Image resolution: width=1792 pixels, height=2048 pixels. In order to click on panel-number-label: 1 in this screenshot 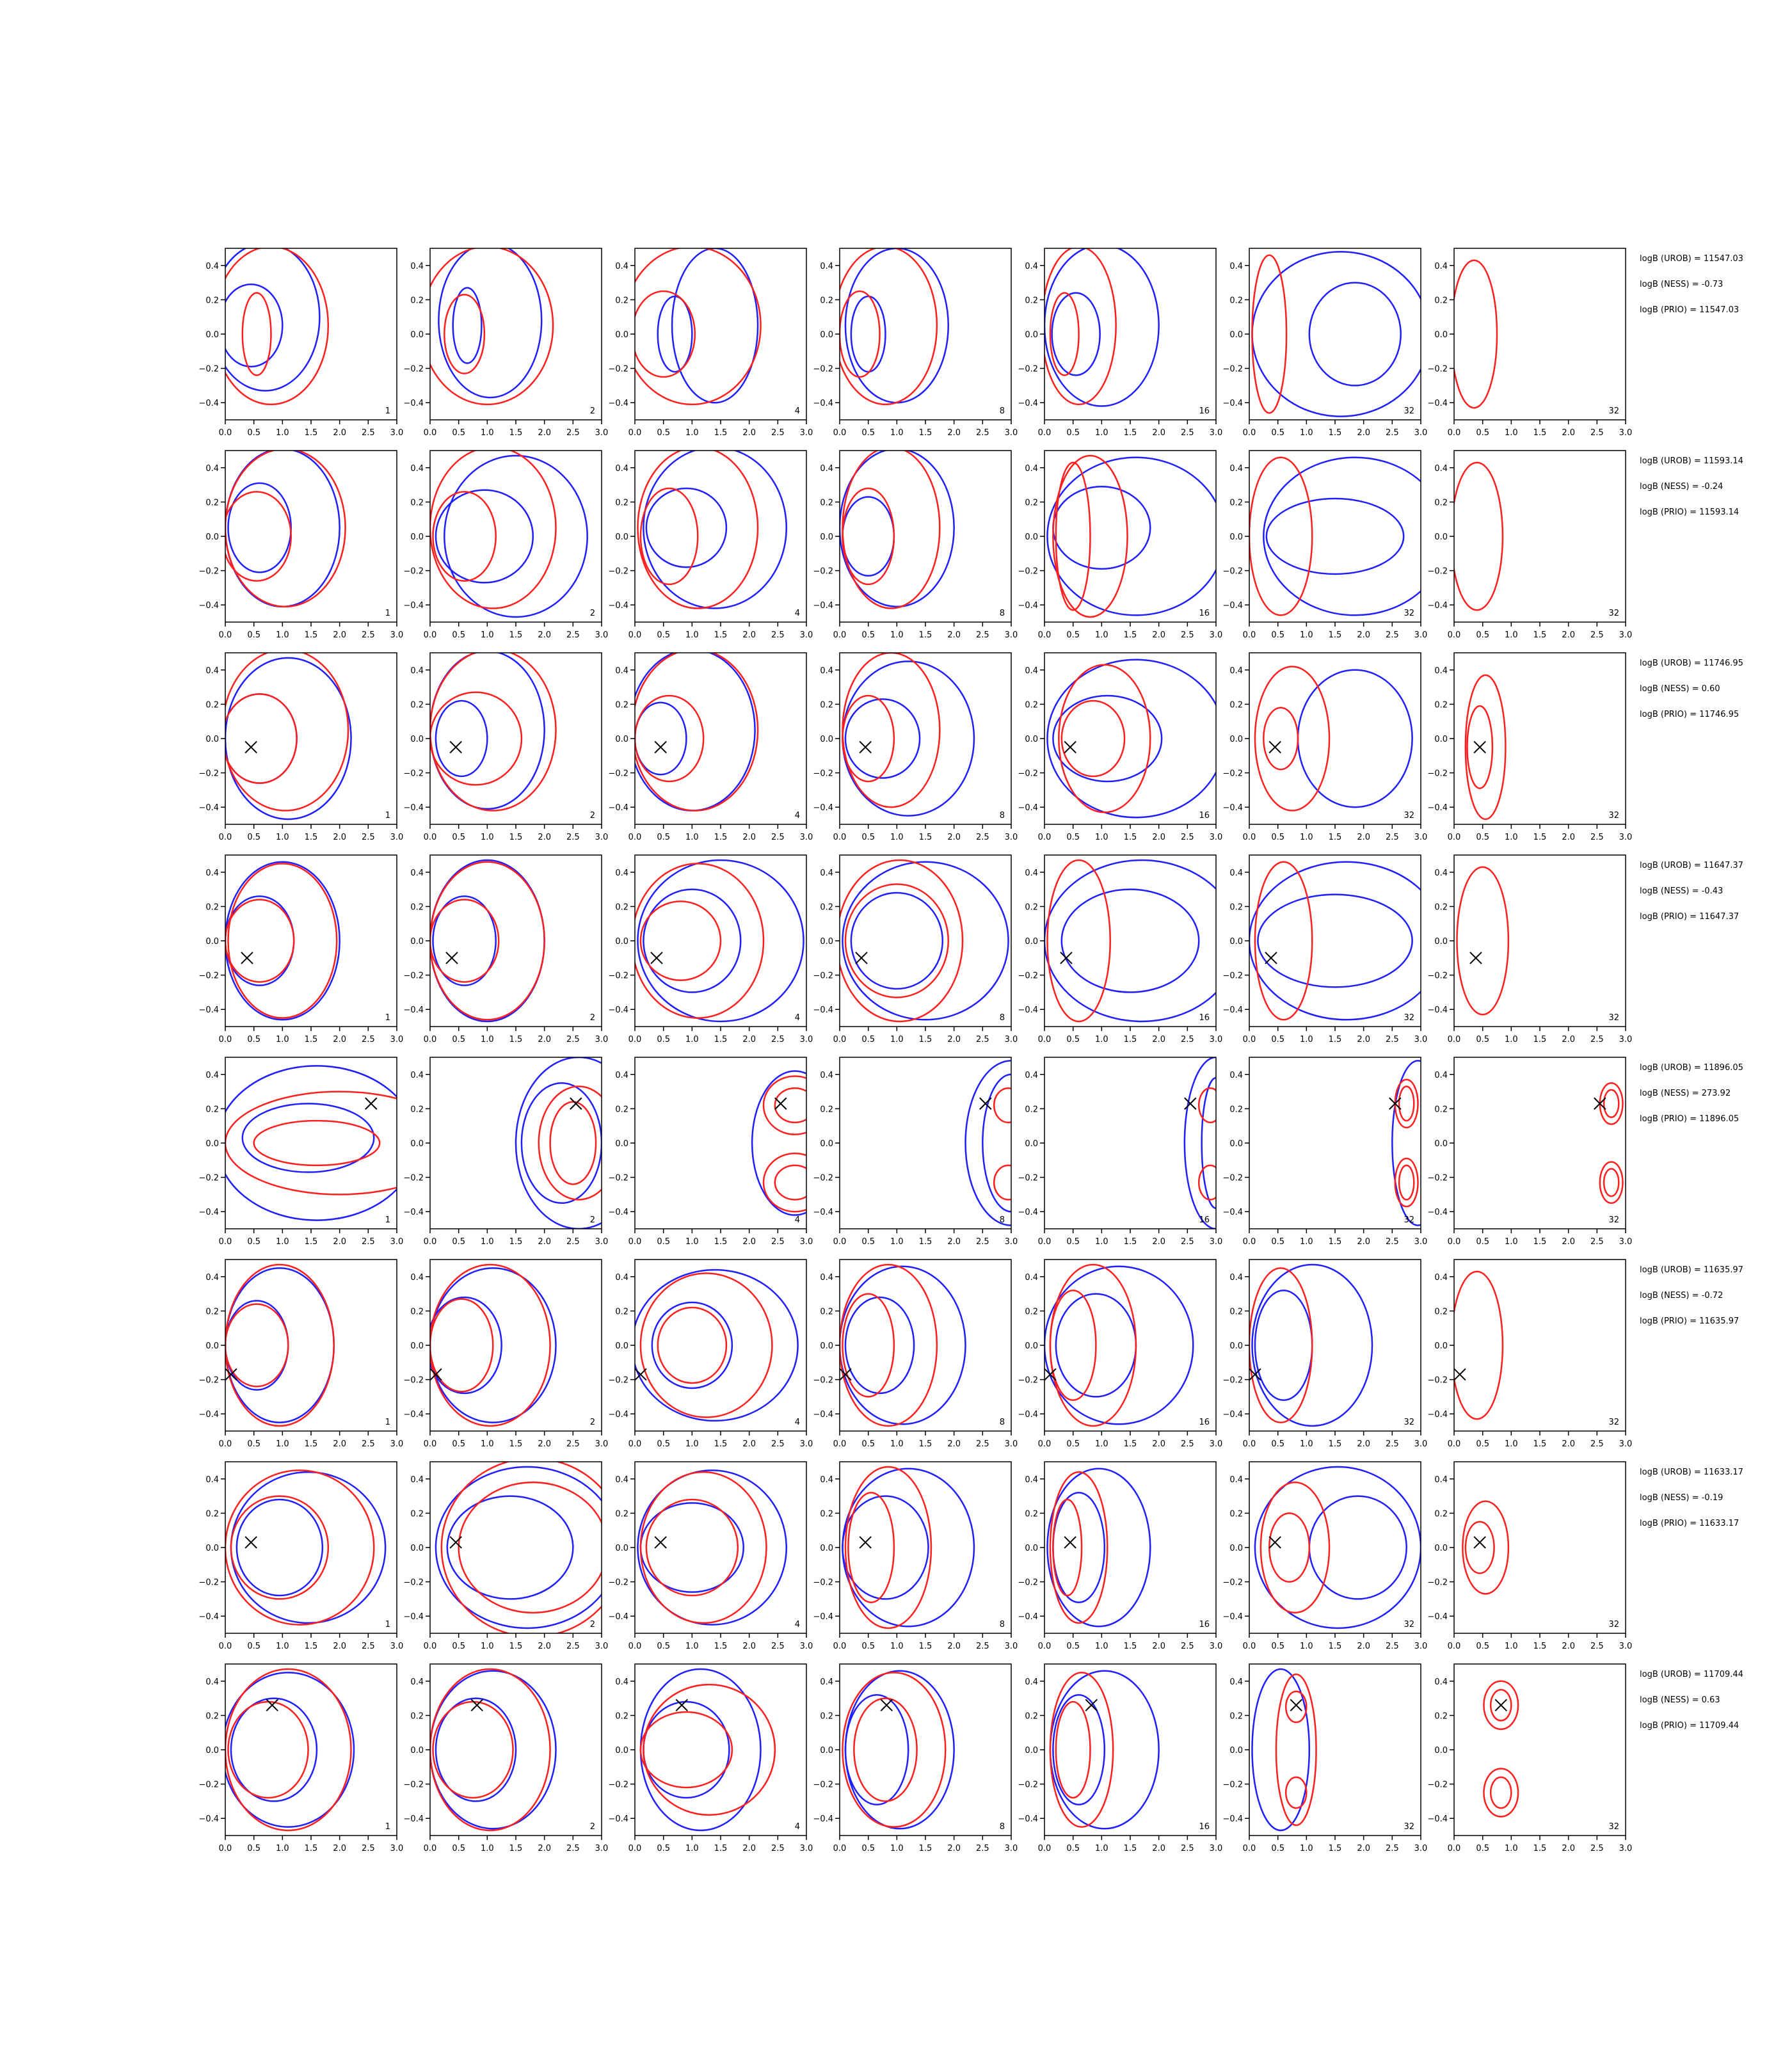, I will do `click(387, 1018)`.